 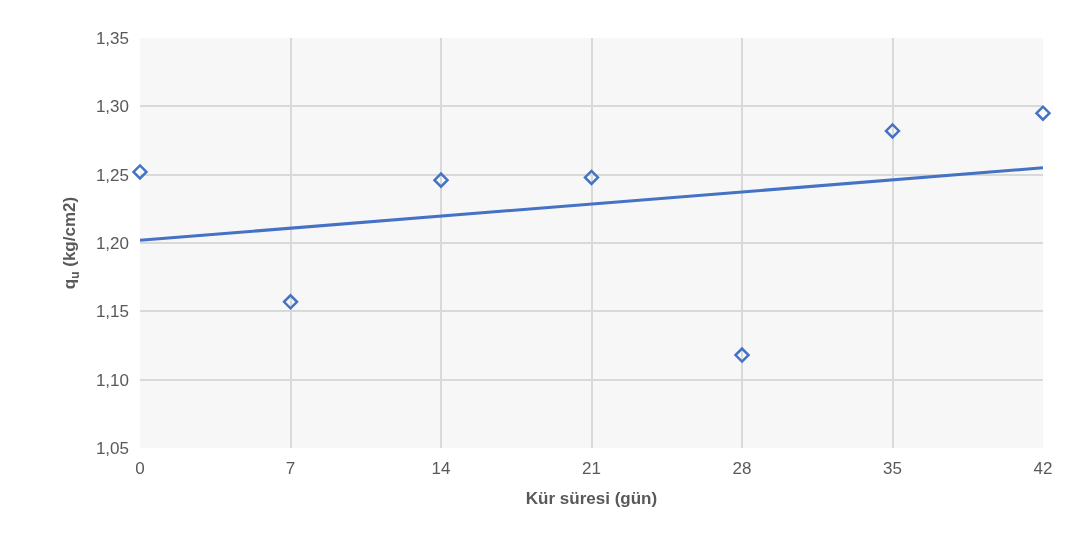 What do you see at coordinates (112, 312) in the screenshot?
I see `y-tick-label: 1,15` at bounding box center [112, 312].